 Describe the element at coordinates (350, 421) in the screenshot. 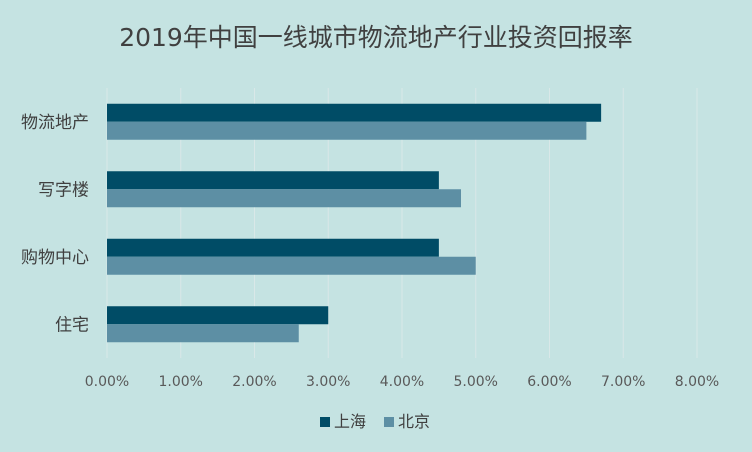

I see `legend-label: 上海` at that location.